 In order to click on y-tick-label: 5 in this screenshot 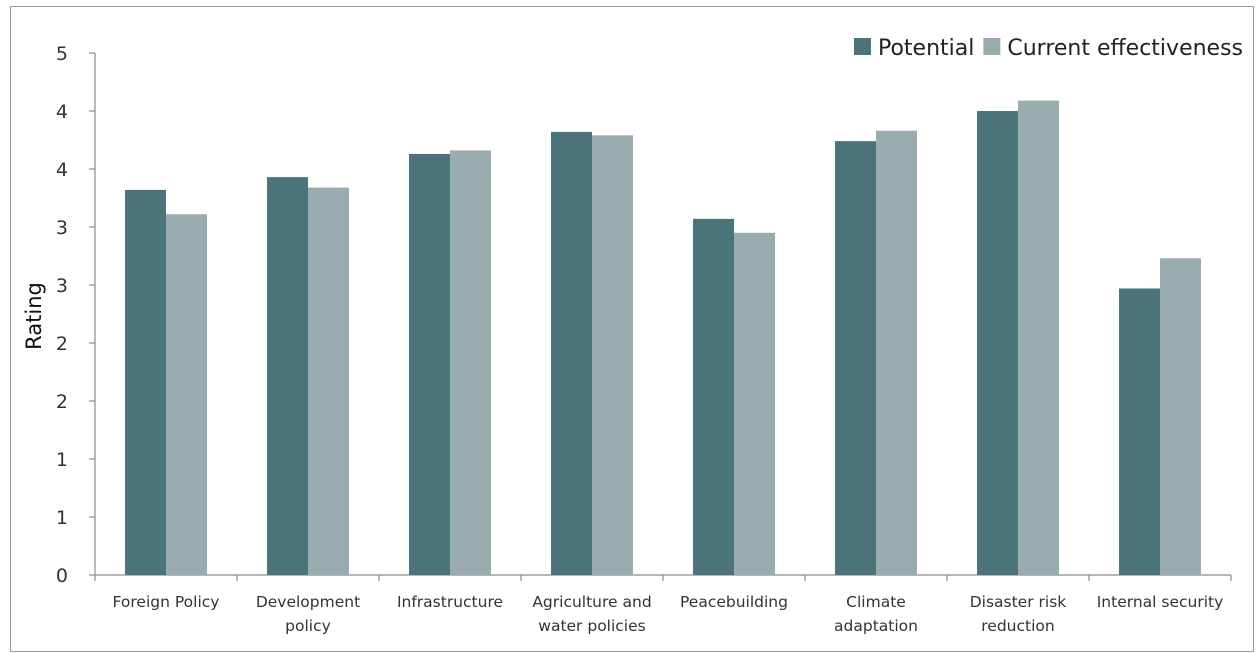, I will do `click(62, 54)`.